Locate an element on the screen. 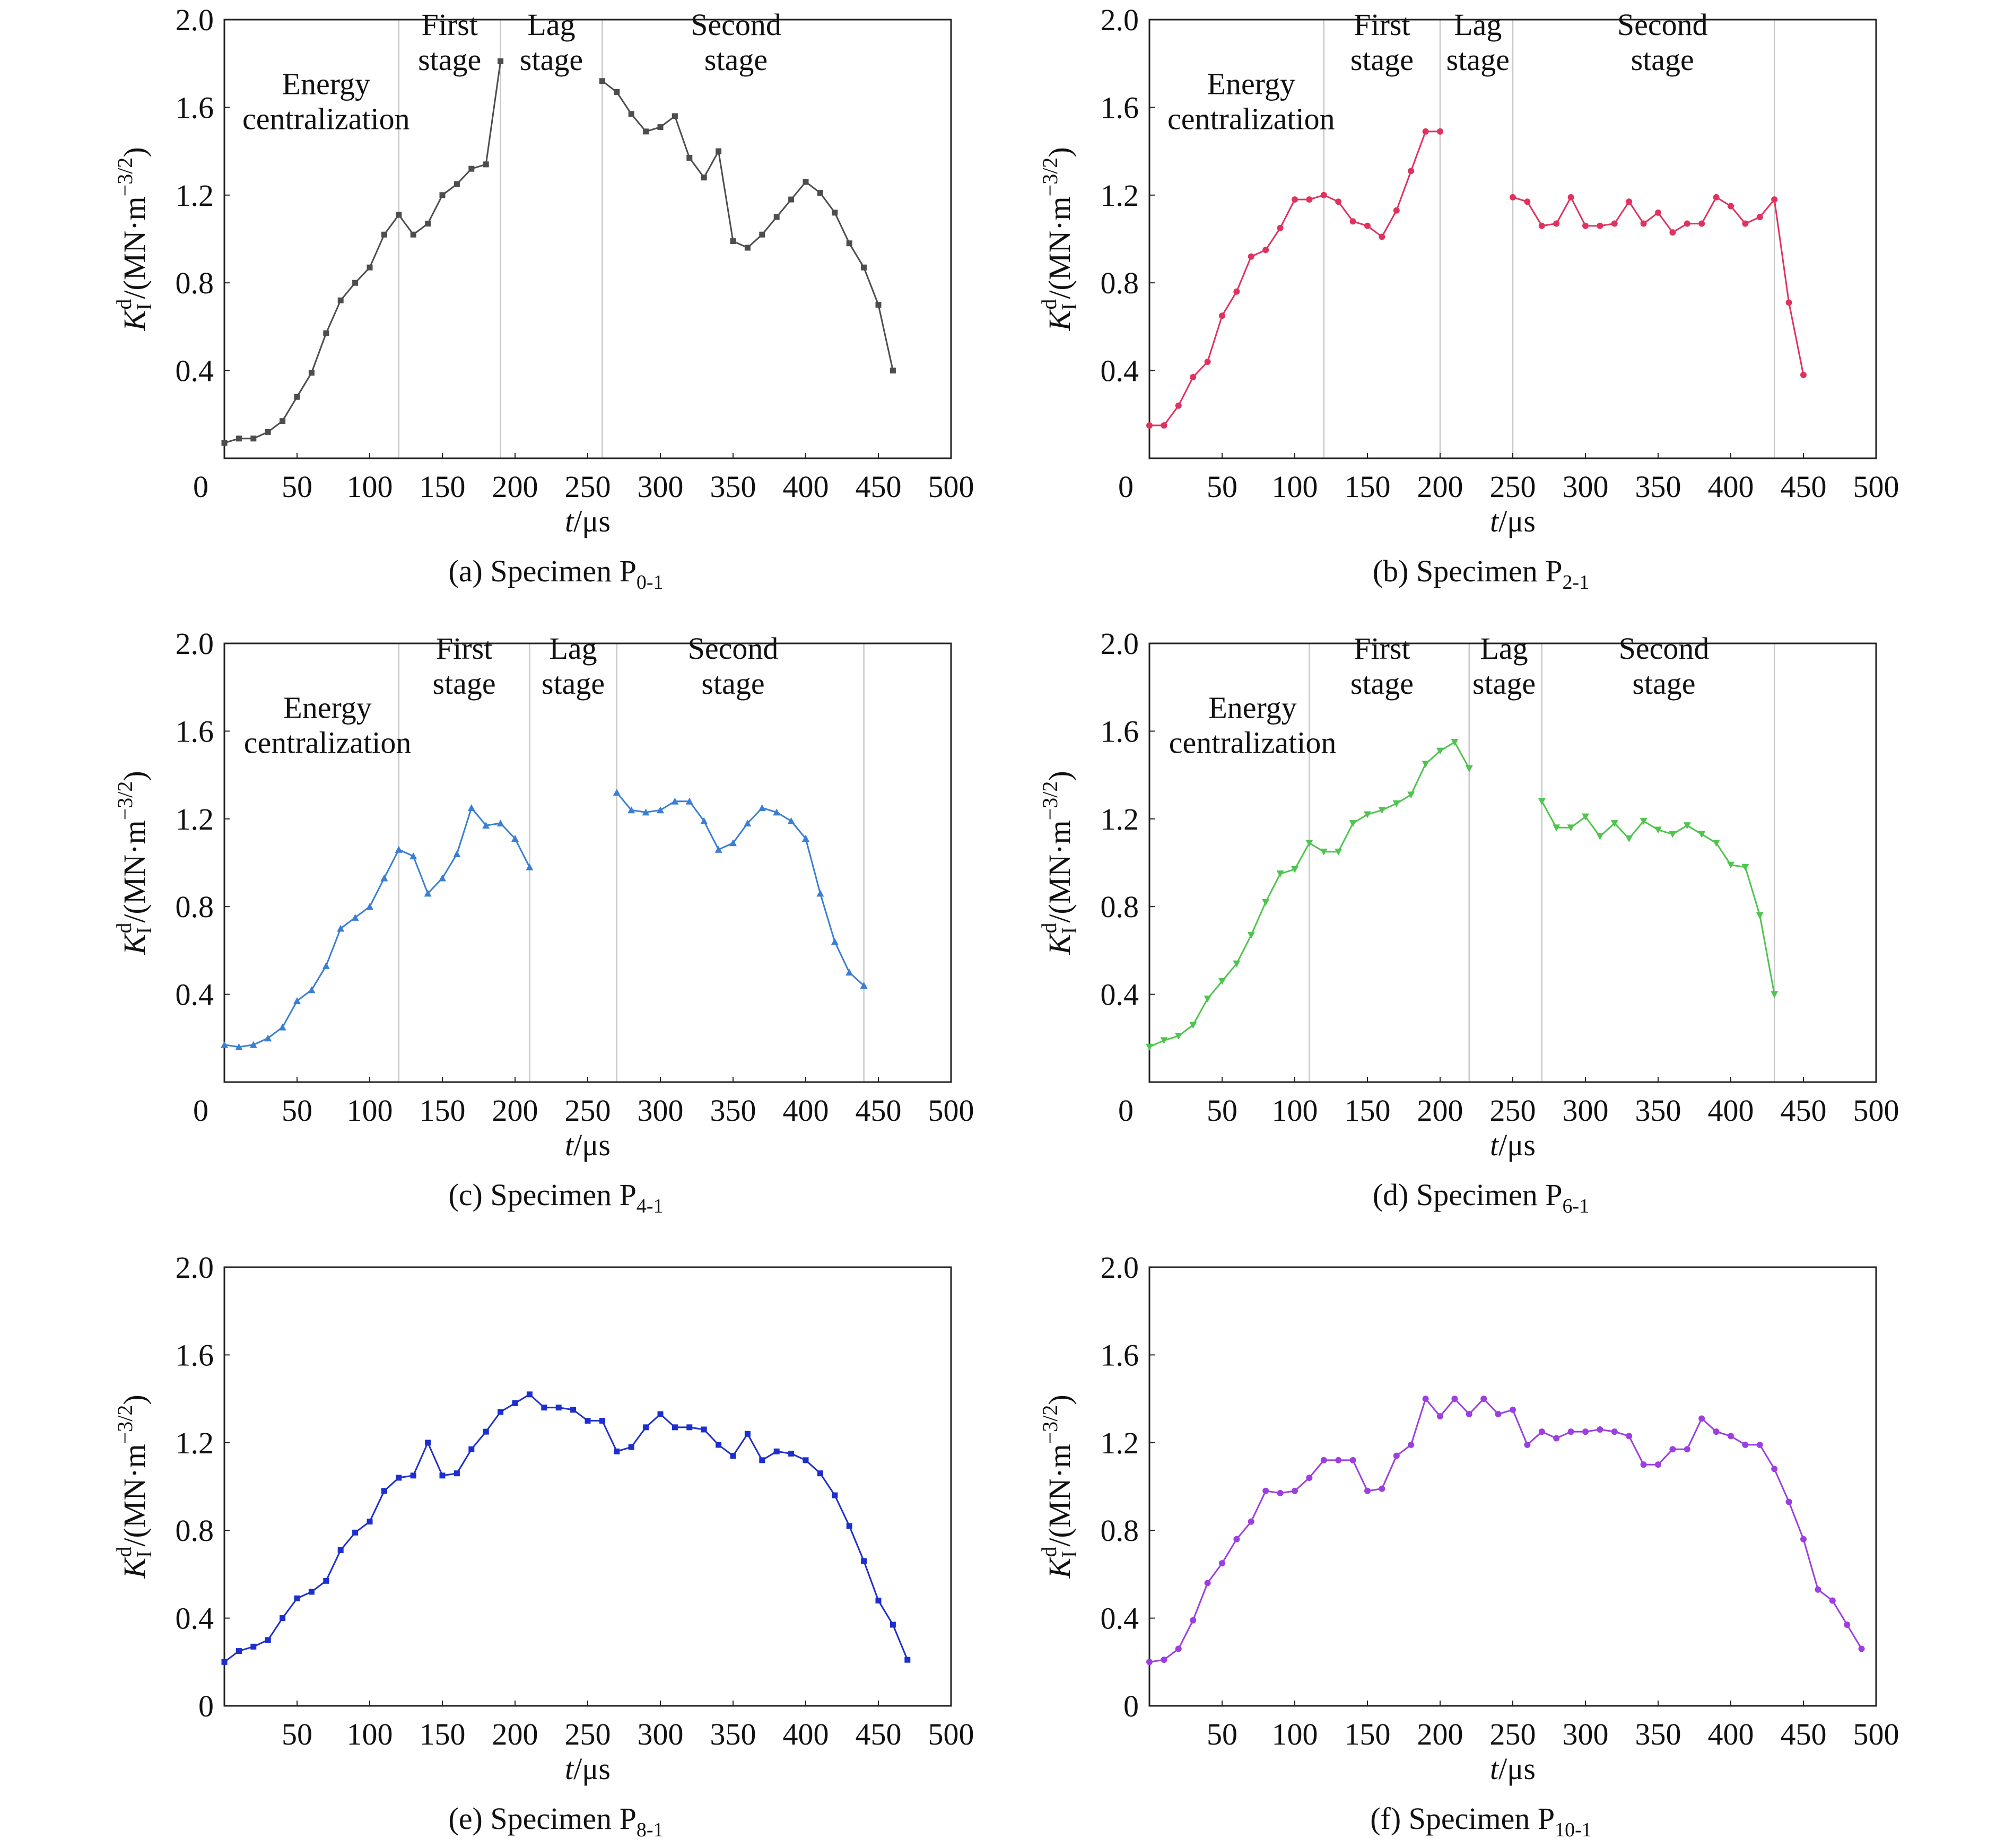 The width and height of the screenshot is (2005, 1848). plot-frame is located at coordinates (588, 1486).